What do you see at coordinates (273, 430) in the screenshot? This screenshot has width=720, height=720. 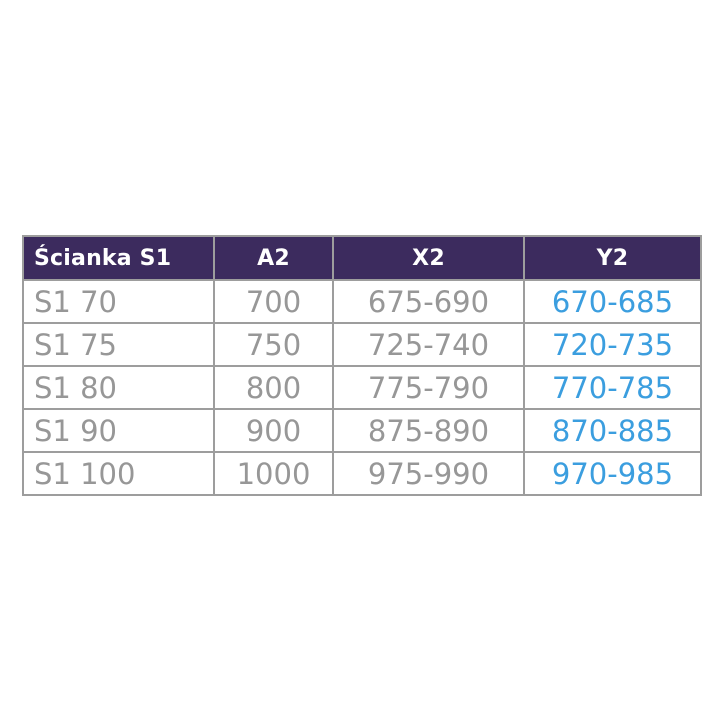 I see `cell-a2: 900` at bounding box center [273, 430].